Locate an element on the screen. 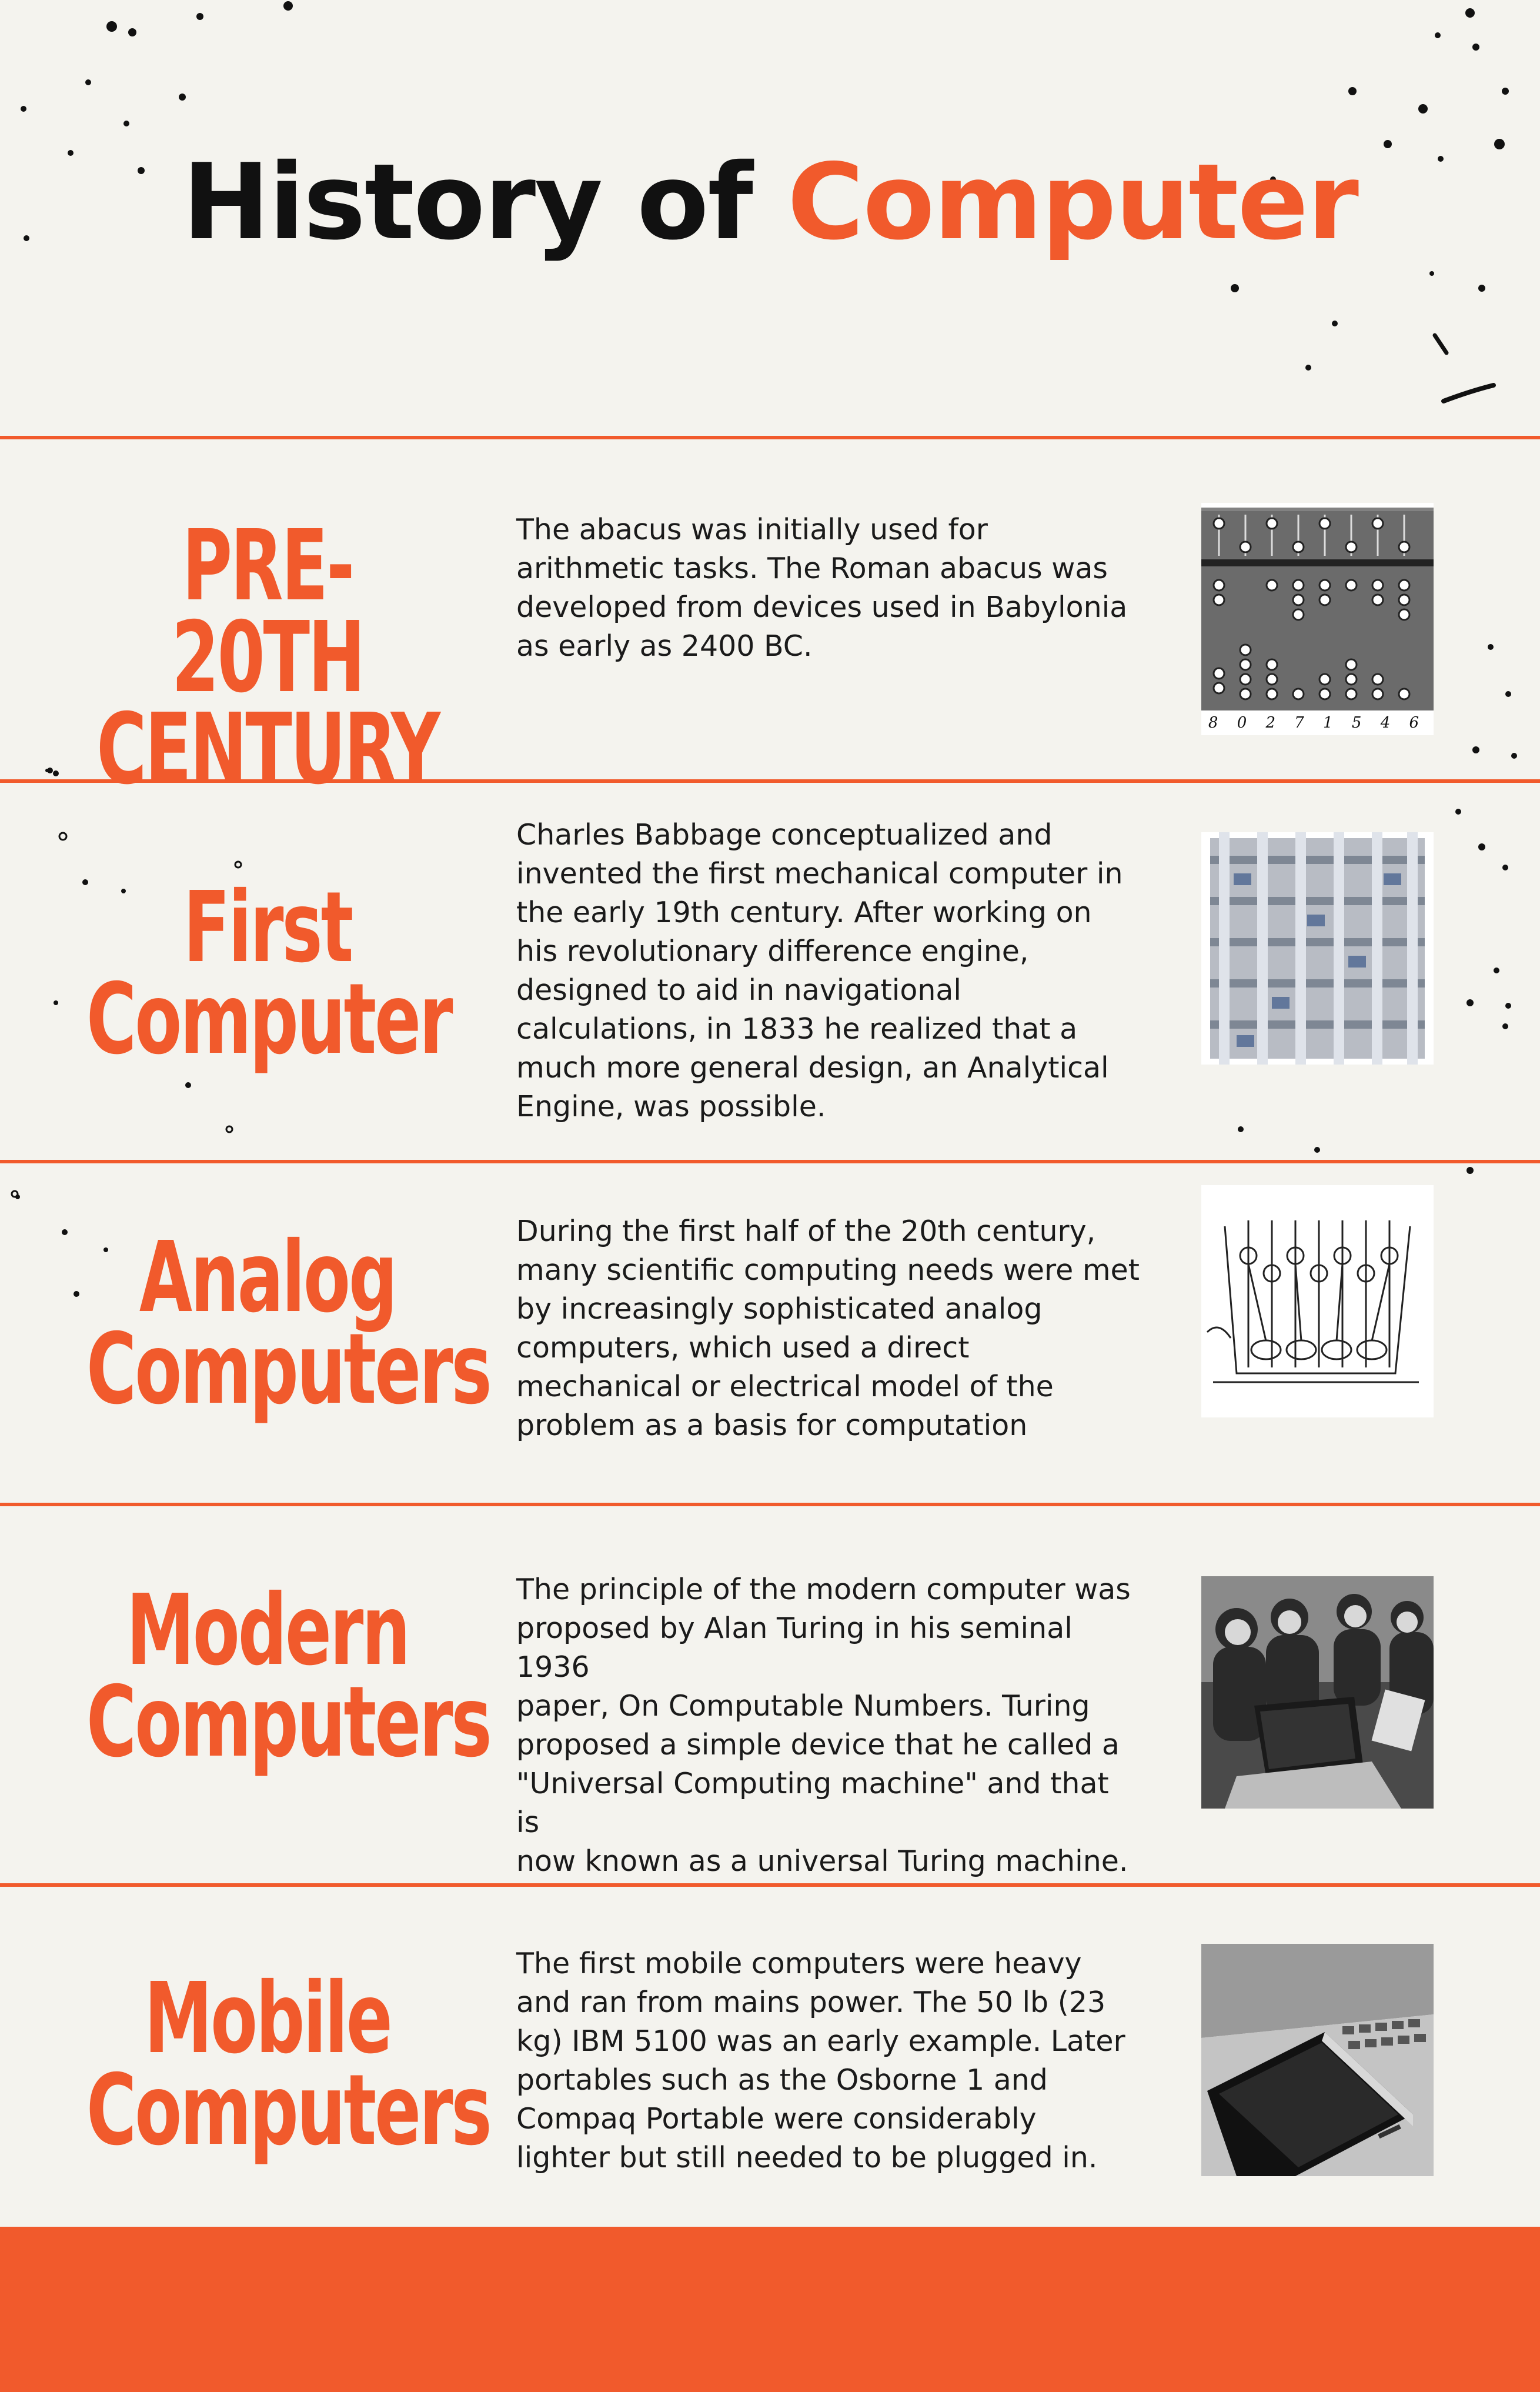  footer-band is located at coordinates (770, 2309).